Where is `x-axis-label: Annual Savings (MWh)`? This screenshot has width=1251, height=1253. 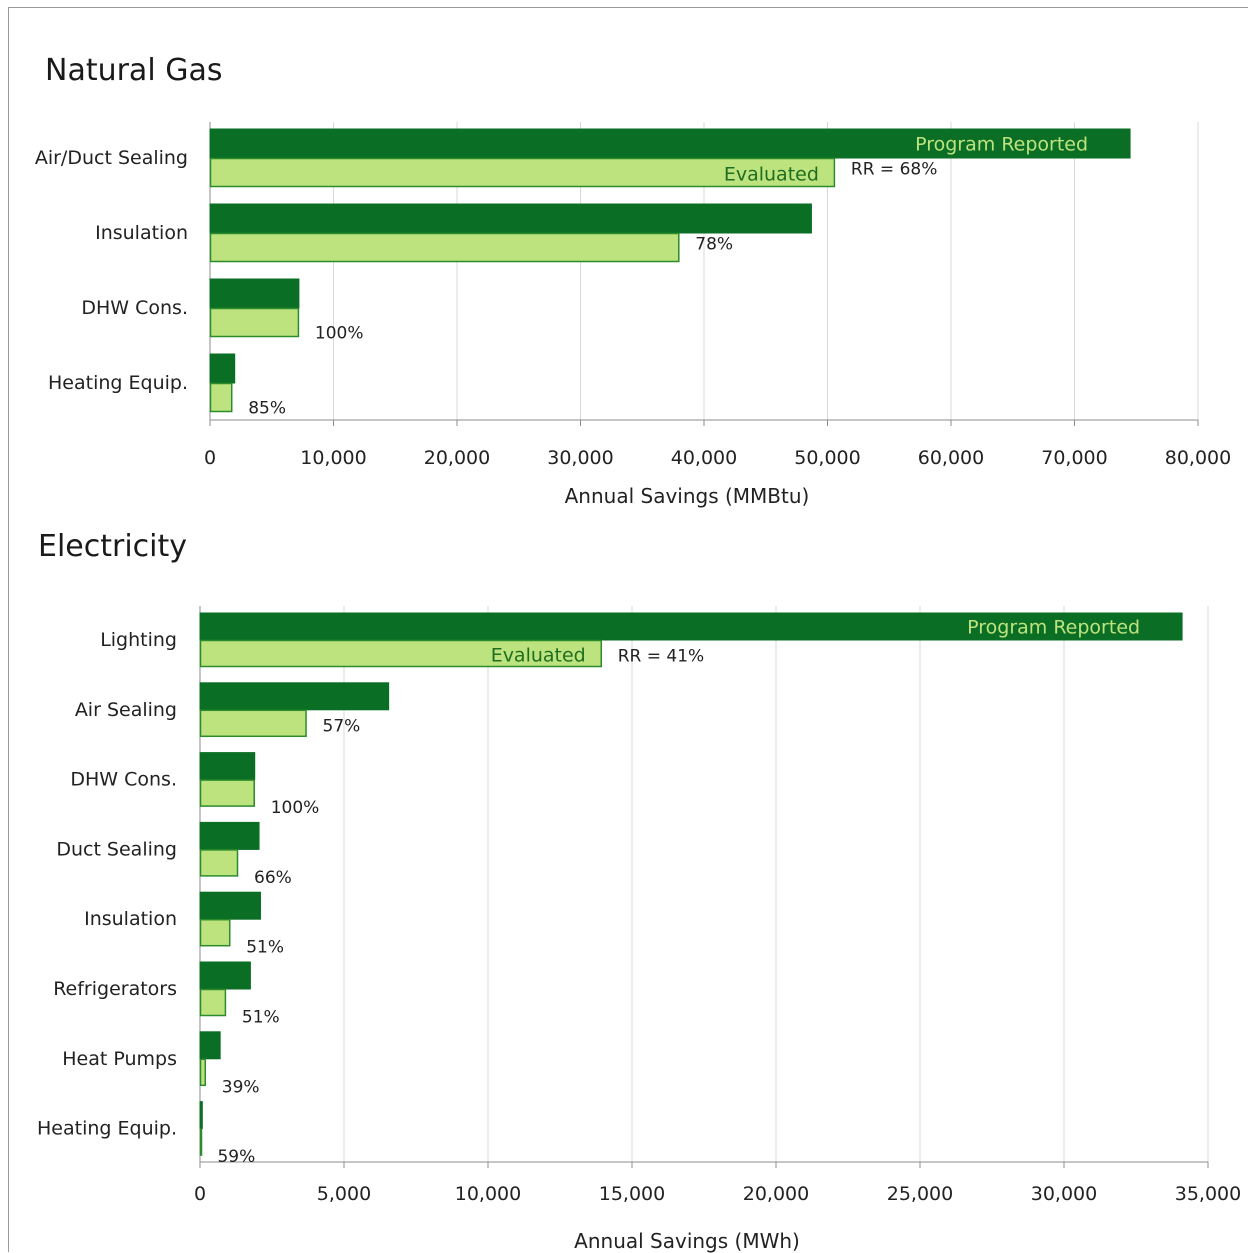 x-axis-label: Annual Savings (MWh) is located at coordinates (687, 1241).